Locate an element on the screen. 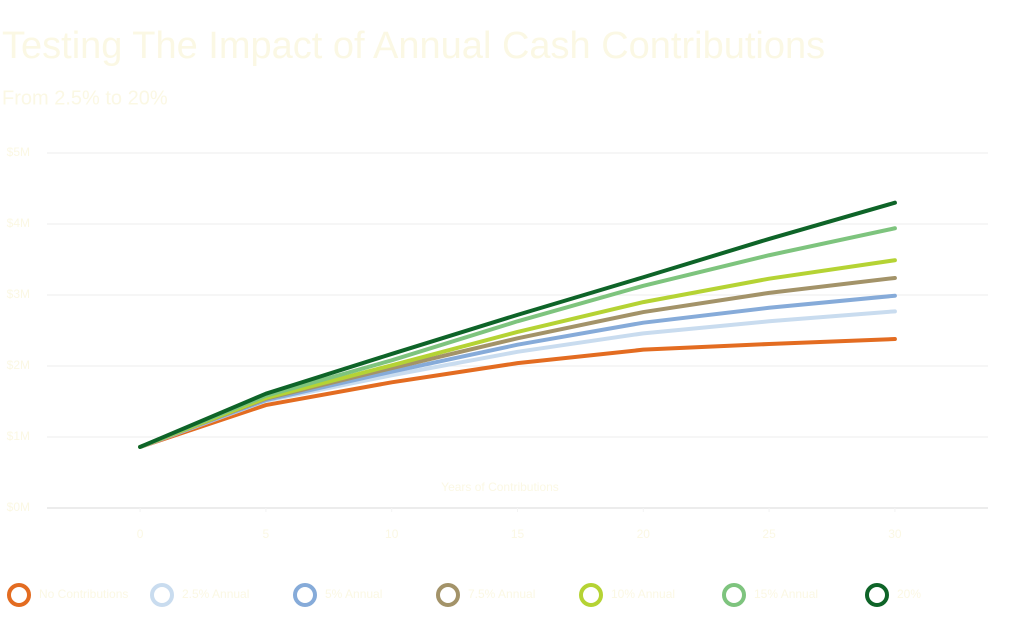  series-line is located at coordinates (517, 393).